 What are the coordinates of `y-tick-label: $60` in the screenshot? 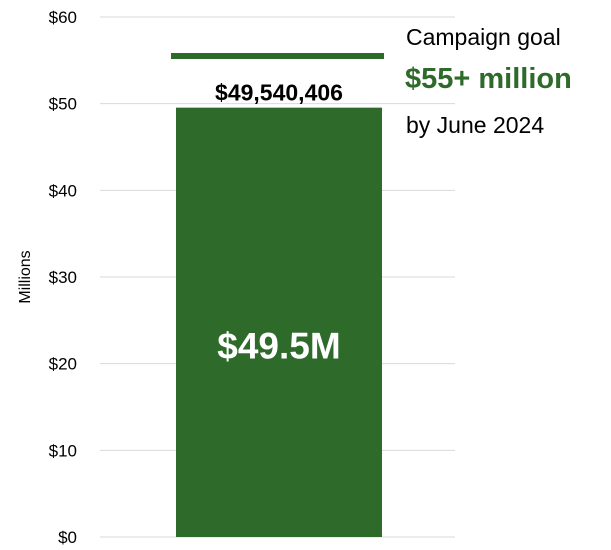 It's located at (63, 17).